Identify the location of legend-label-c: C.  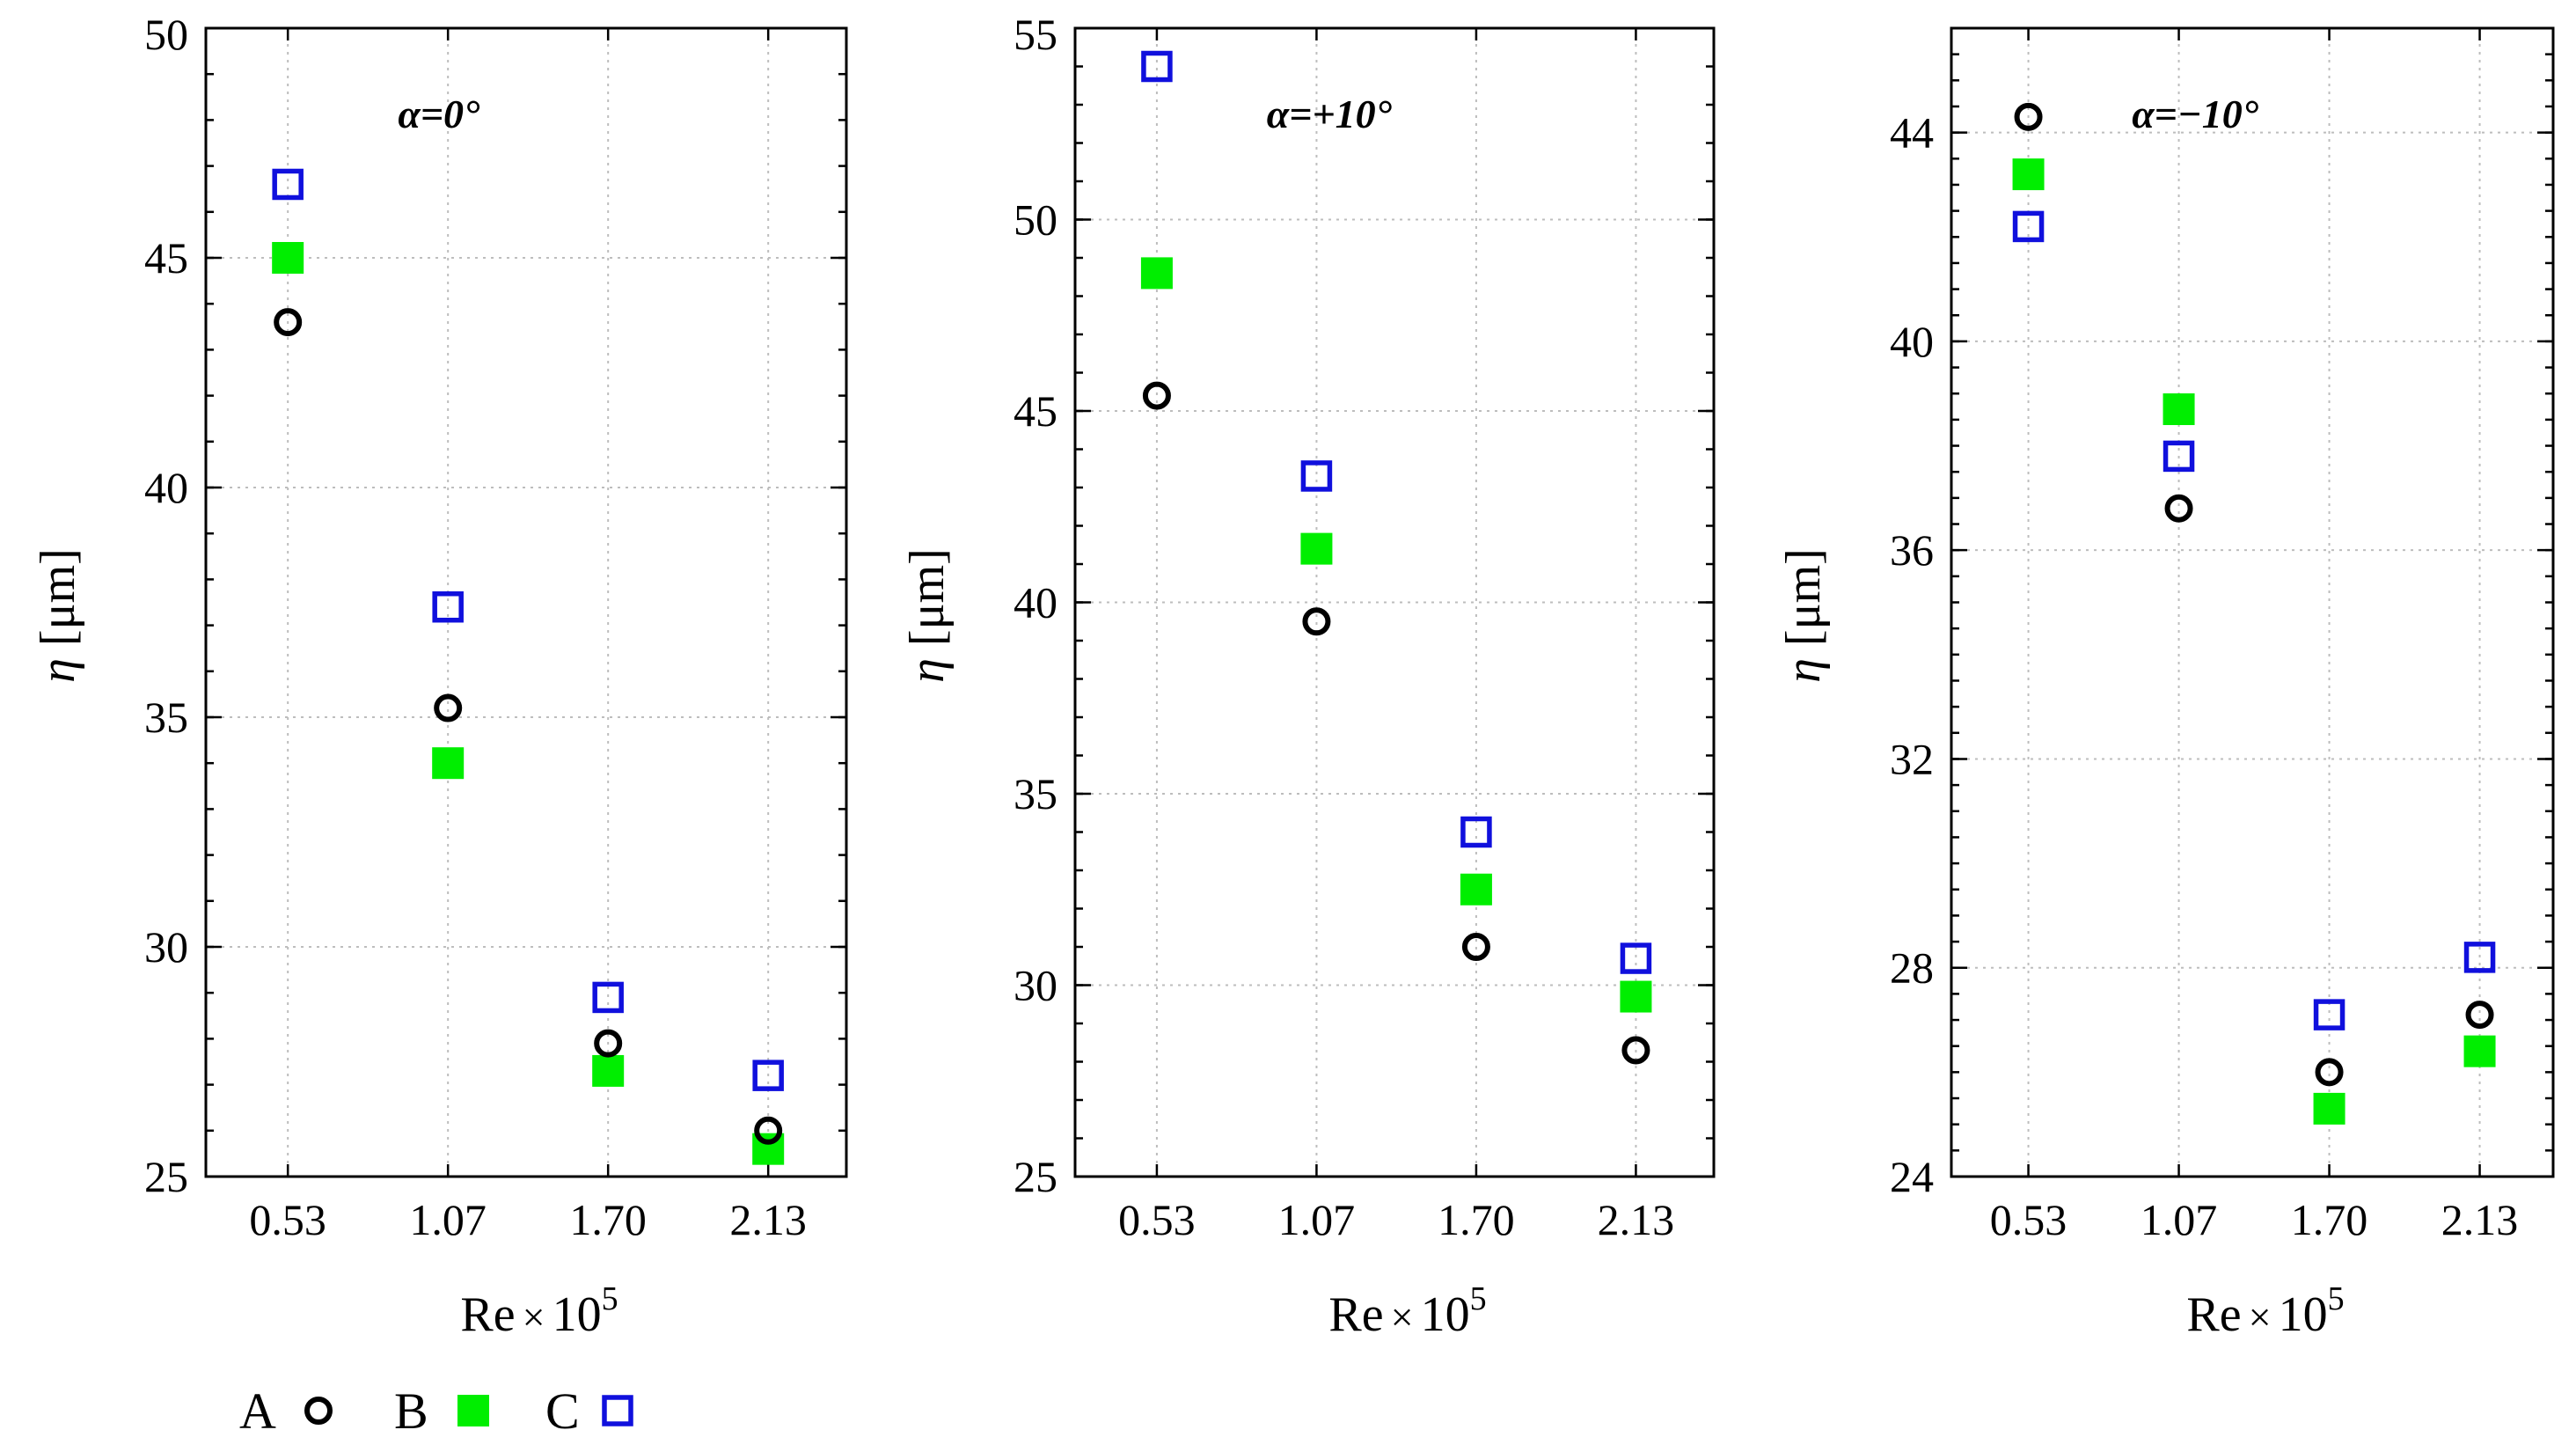
(562, 1411).